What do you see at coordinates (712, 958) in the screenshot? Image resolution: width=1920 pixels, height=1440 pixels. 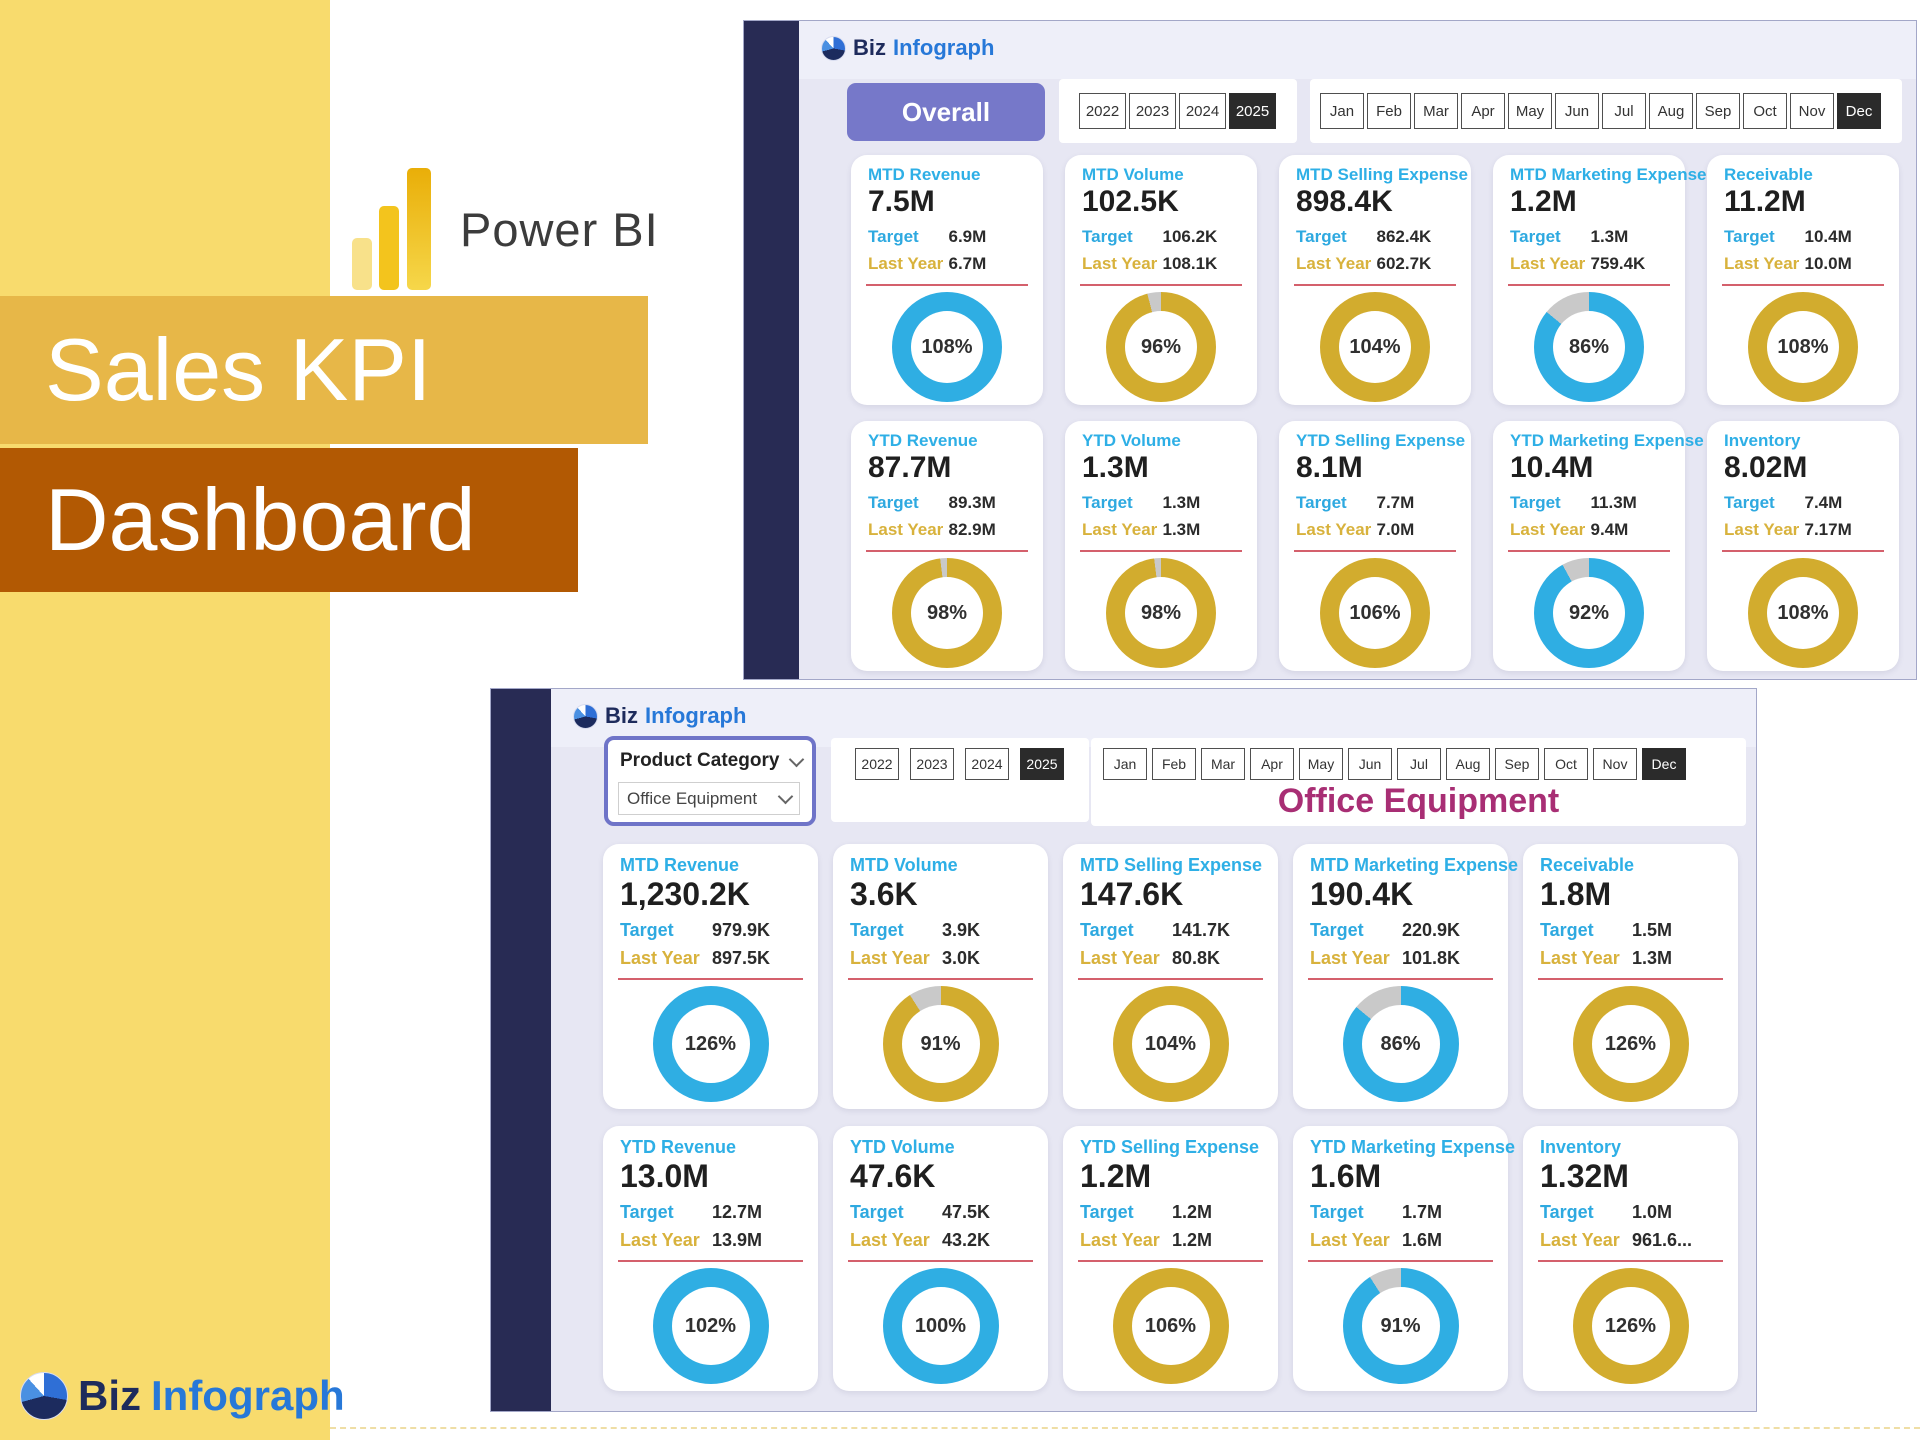 I see `kpi-lastyear-row: Last Year 897.5K` at bounding box center [712, 958].